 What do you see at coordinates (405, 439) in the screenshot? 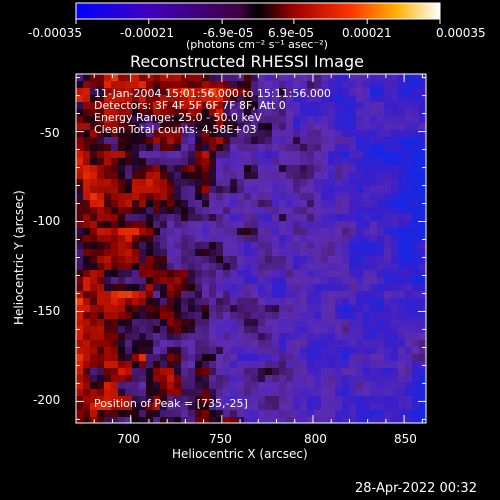
I see `x-tick-label: 850` at bounding box center [405, 439].